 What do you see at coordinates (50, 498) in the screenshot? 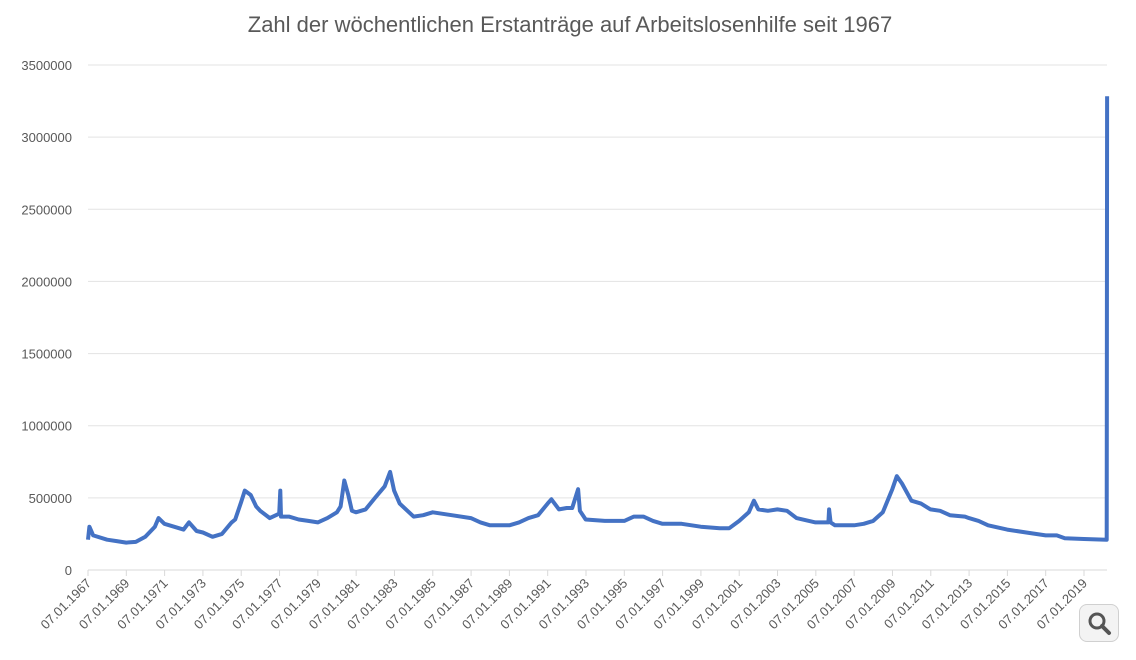
I see `y-tick-label: 500000` at bounding box center [50, 498].